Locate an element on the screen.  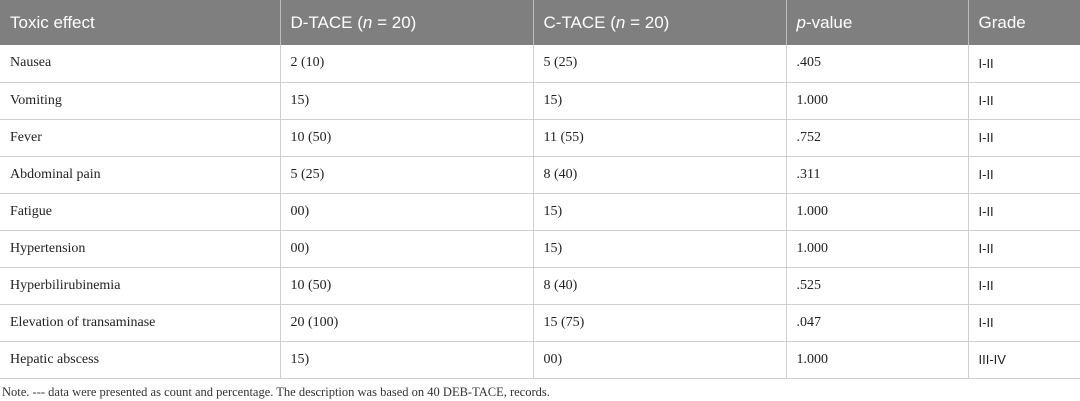
table-row: Hyperbilirubinemia 10 (50) 8 (40) .525 I-II is located at coordinates (540, 286).